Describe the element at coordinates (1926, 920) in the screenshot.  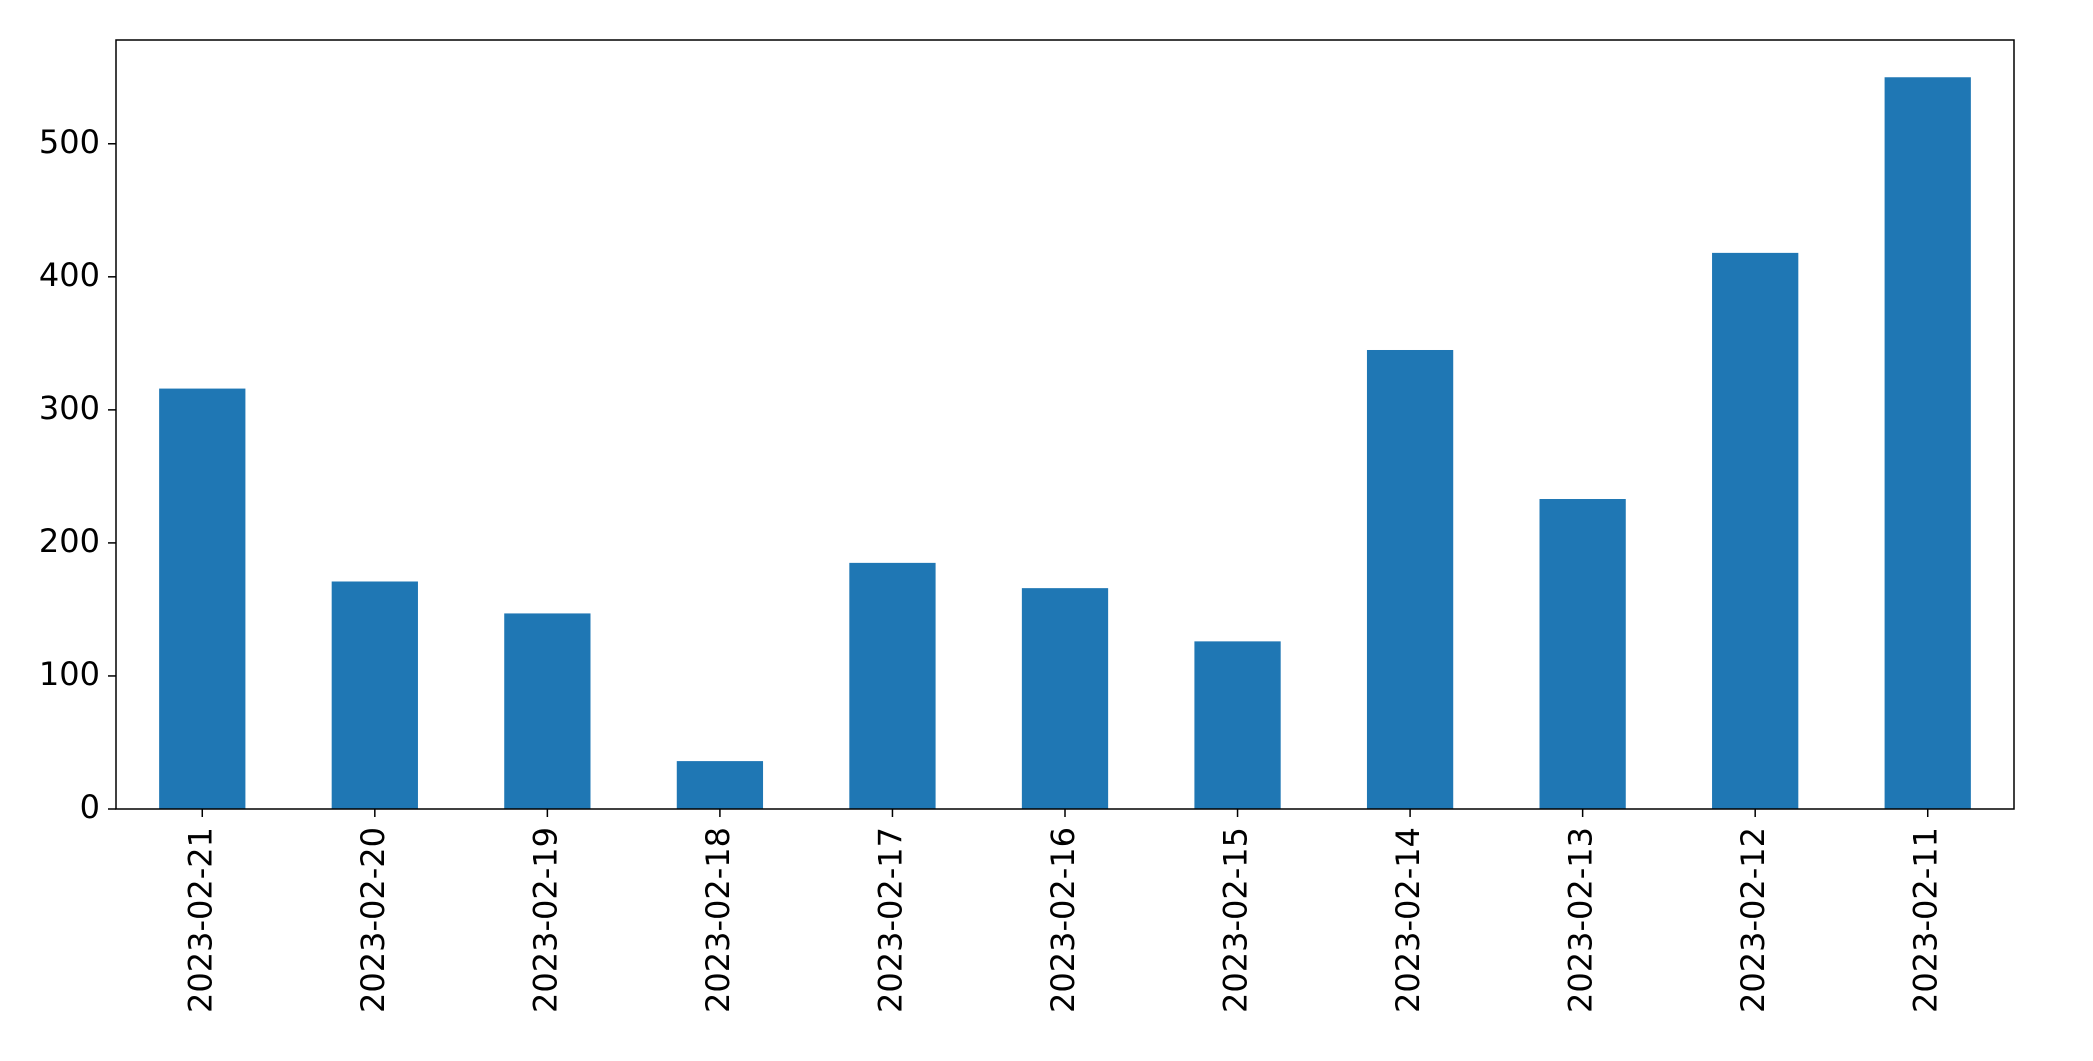
I see `x-tick-label: 2023-02-11` at that location.